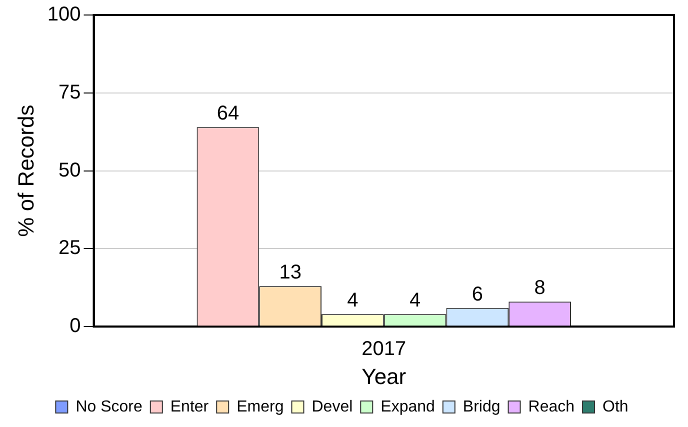 This screenshot has width=688, height=427. I want to click on y-axis-title: % of Records, so click(25, 170).